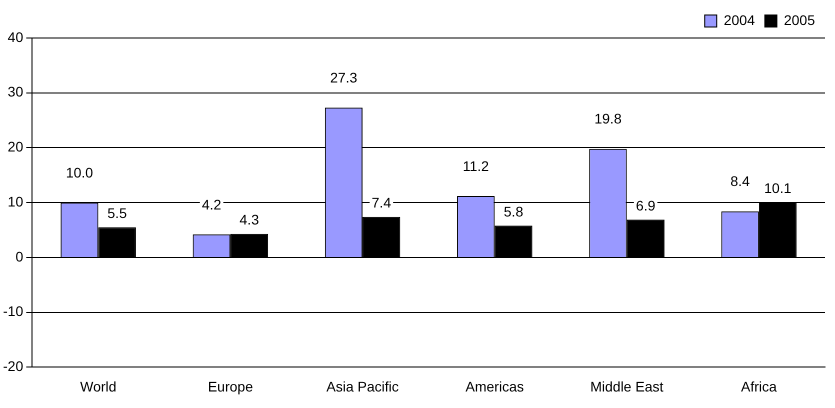  I want to click on y-tick-label: -20, so click(13, 366).